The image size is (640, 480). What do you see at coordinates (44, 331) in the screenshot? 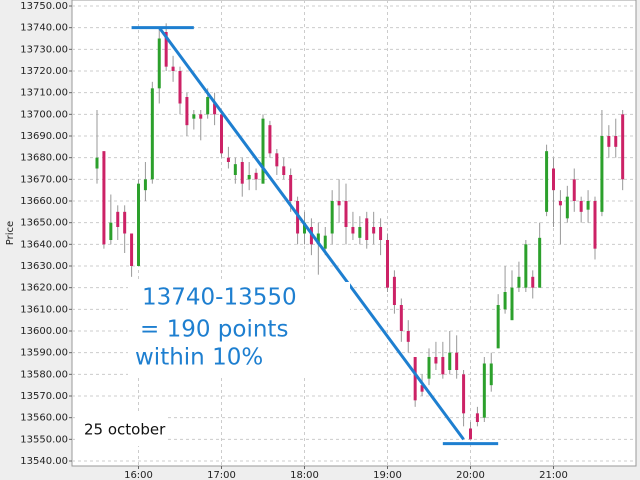
I see `y-tick-label: 13600.00` at bounding box center [44, 331].